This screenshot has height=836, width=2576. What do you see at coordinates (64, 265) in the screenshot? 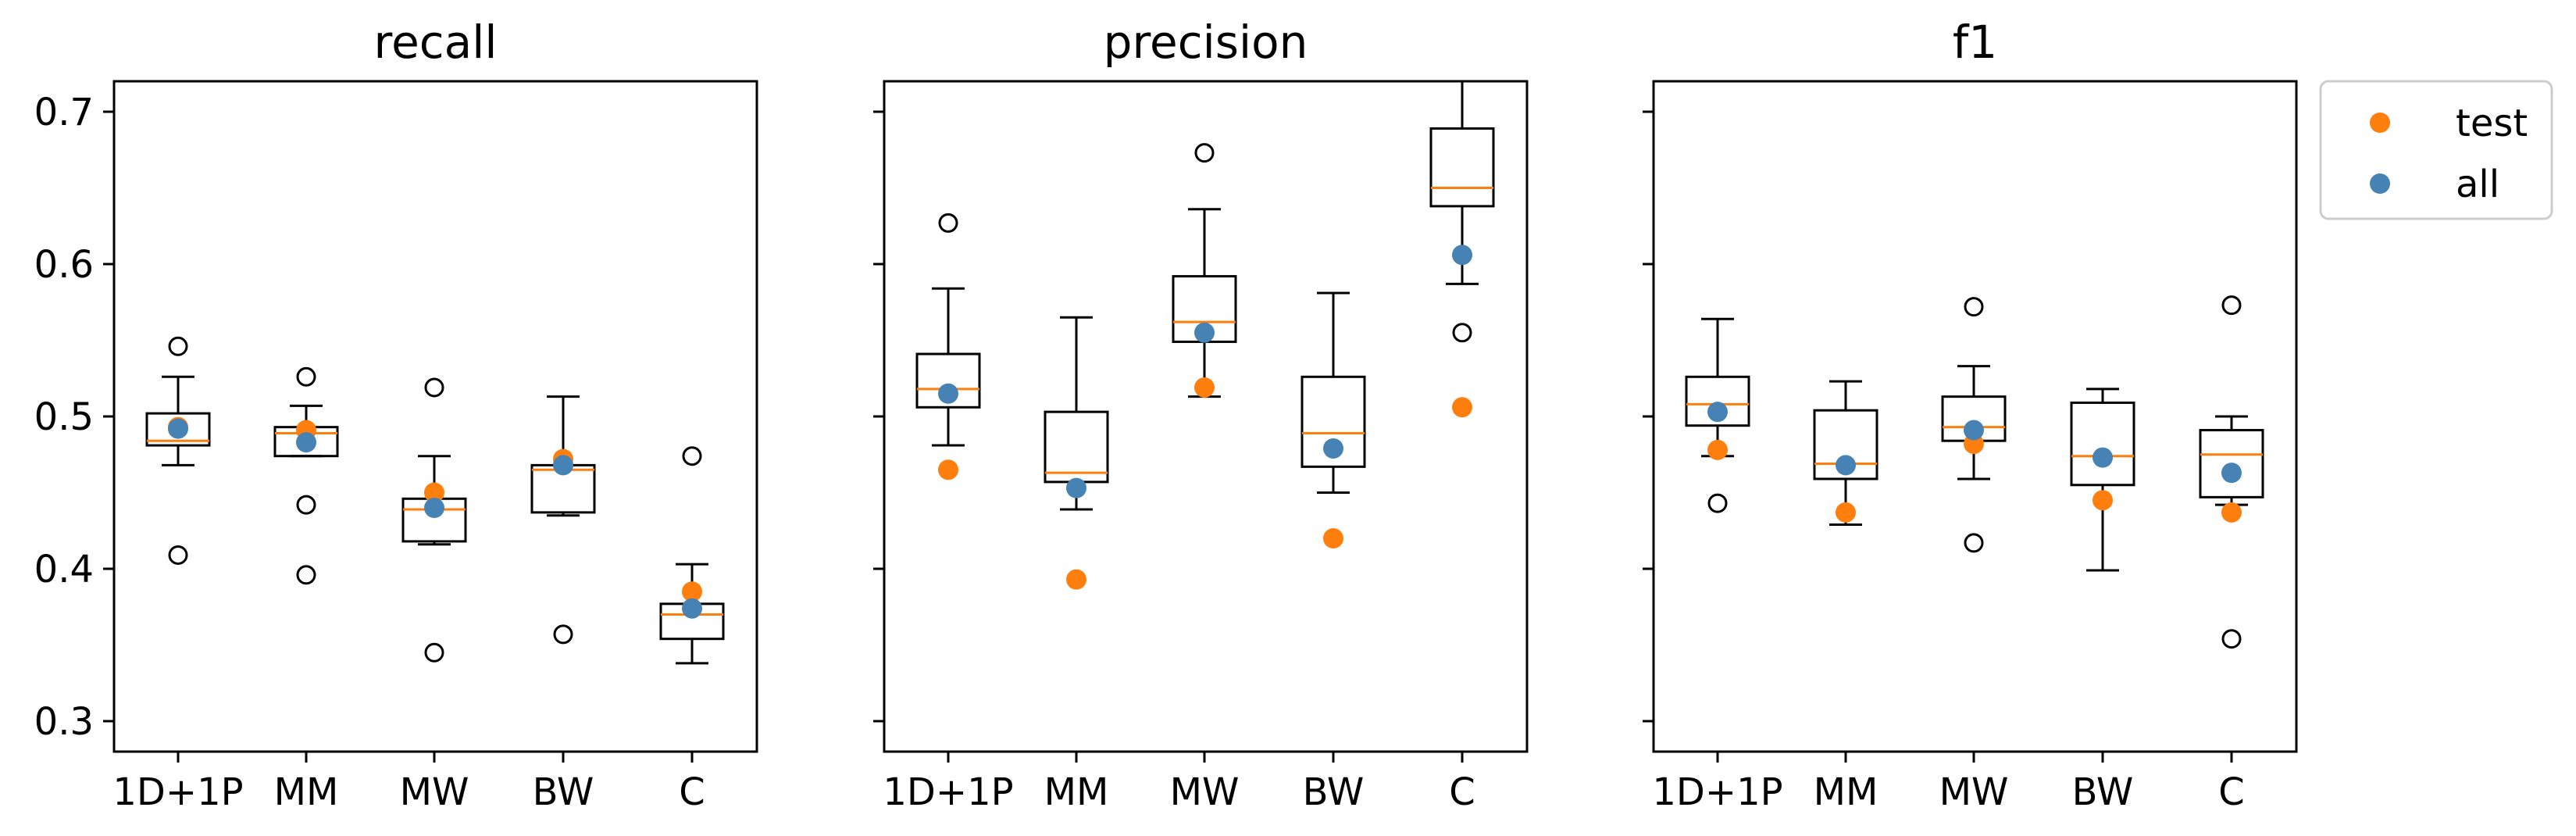
I see `y-tick-label: 0.6` at bounding box center [64, 265].